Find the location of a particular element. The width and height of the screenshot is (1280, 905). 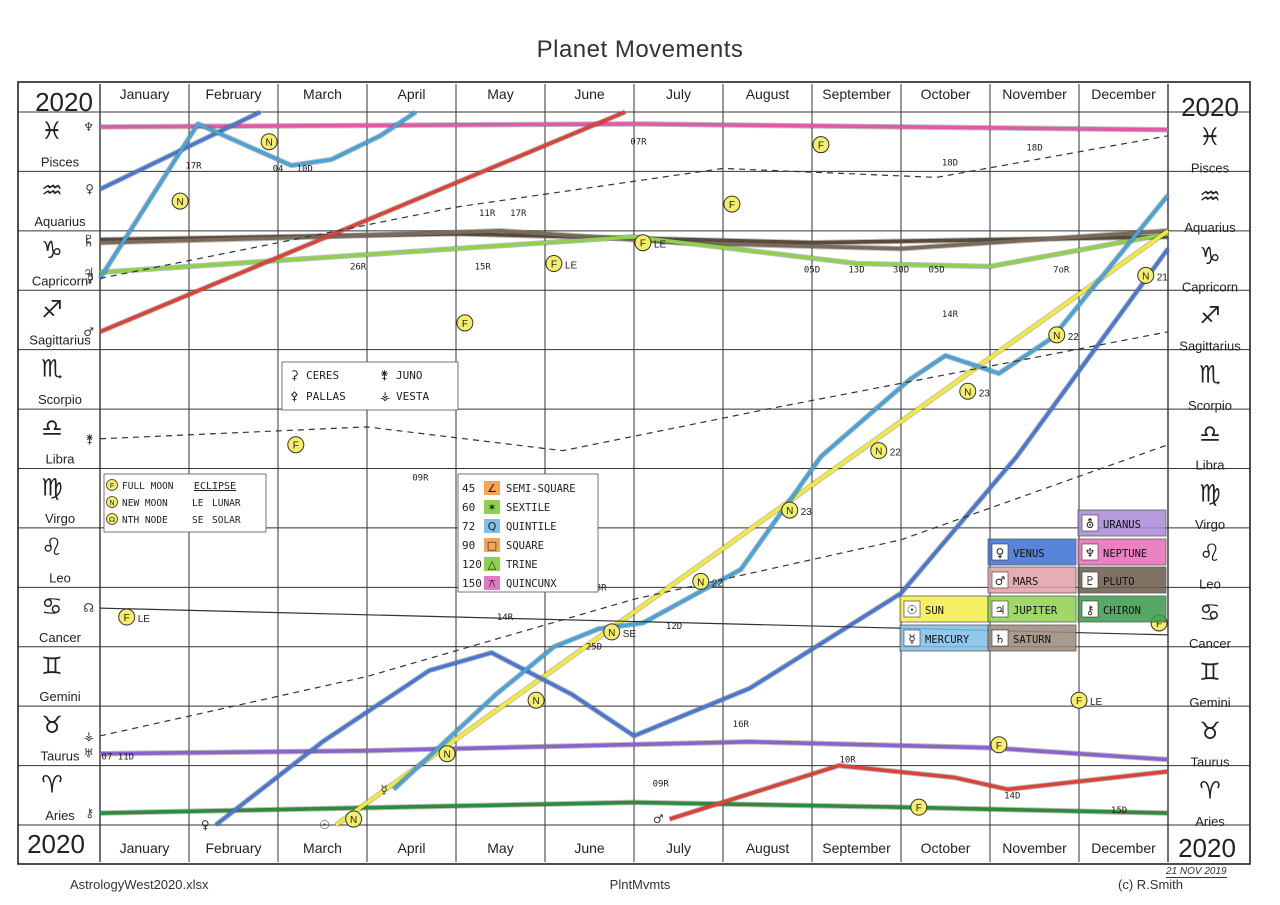

series-glyph: ⚵ is located at coordinates (89, 439).